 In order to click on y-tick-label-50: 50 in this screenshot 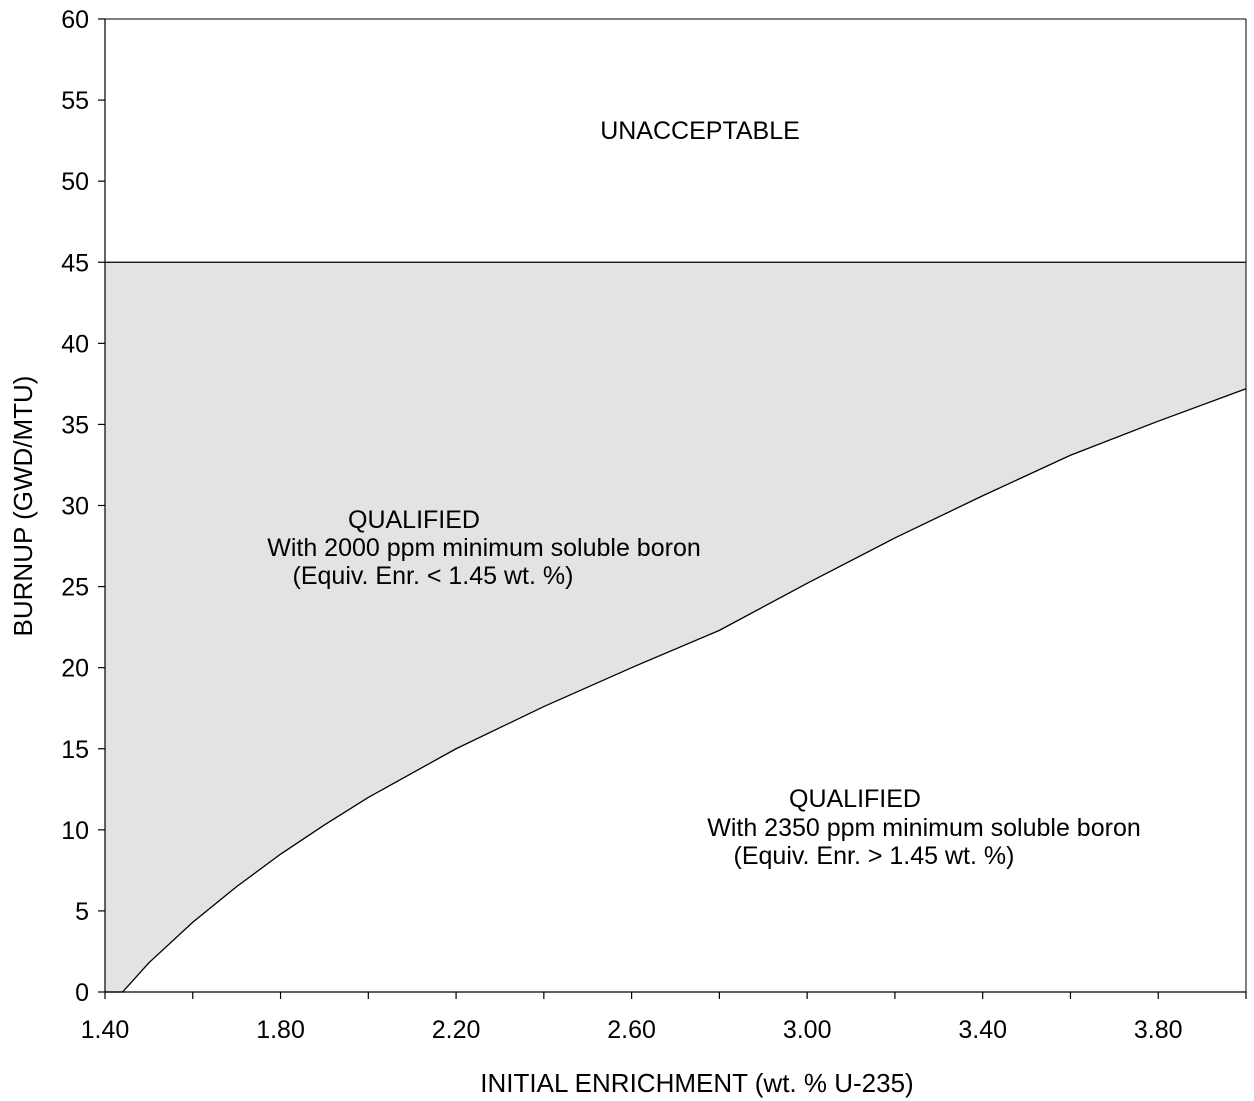, I will do `click(75, 182)`.